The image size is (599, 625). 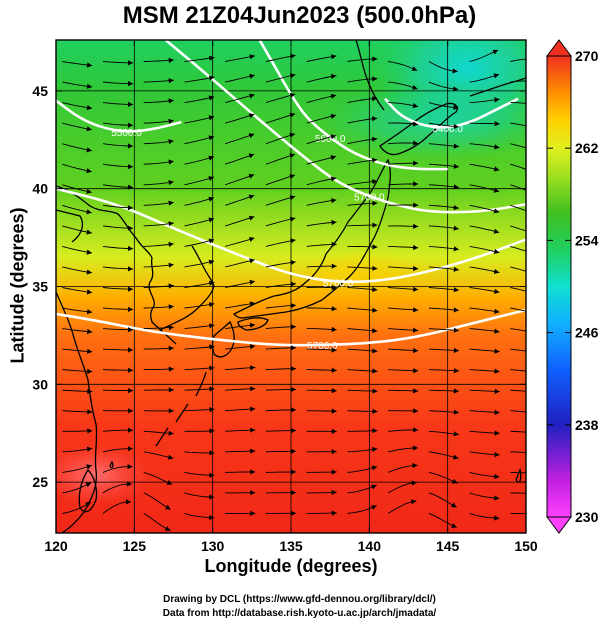 I want to click on colorbar-tick-label: 270, so click(x=587, y=56).